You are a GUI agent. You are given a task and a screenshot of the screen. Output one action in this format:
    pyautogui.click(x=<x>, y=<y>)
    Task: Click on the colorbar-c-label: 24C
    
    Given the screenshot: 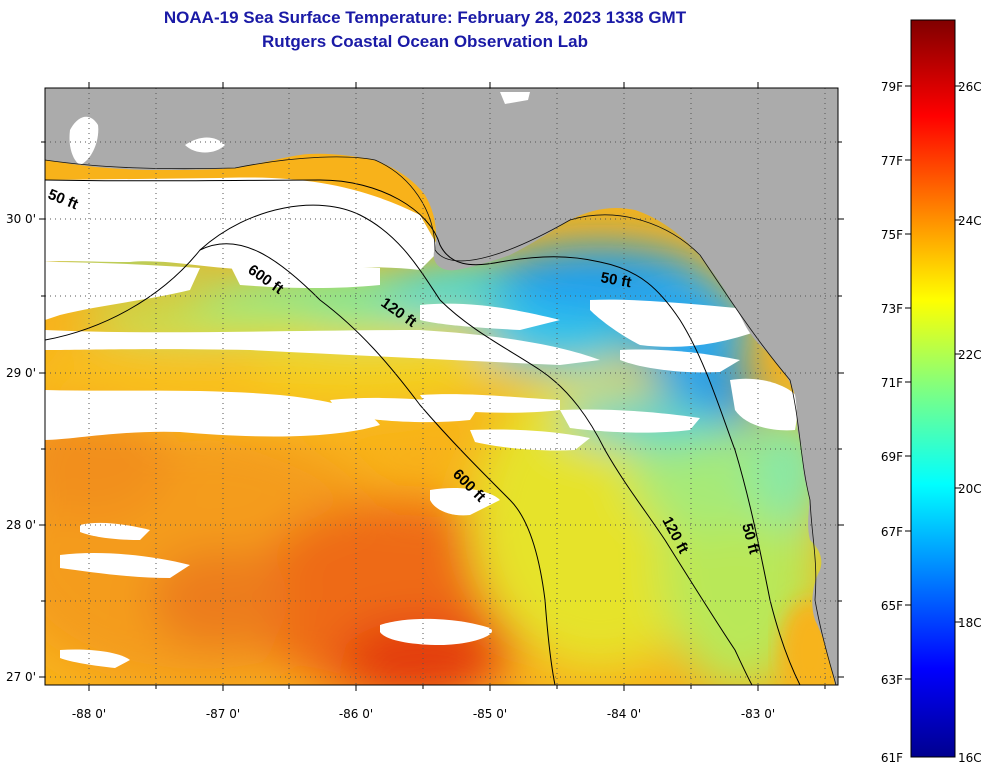 What is the action you would take?
    pyautogui.click(x=970, y=221)
    